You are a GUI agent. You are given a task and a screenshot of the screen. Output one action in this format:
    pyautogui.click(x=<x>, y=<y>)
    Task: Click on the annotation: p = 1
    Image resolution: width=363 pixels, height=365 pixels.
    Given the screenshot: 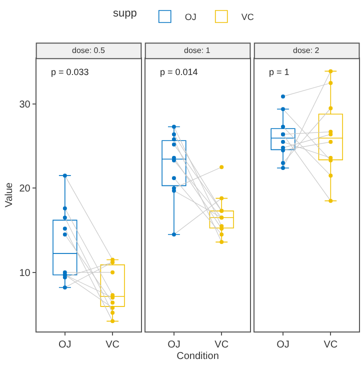 What is the action you would take?
    pyautogui.click(x=279, y=72)
    